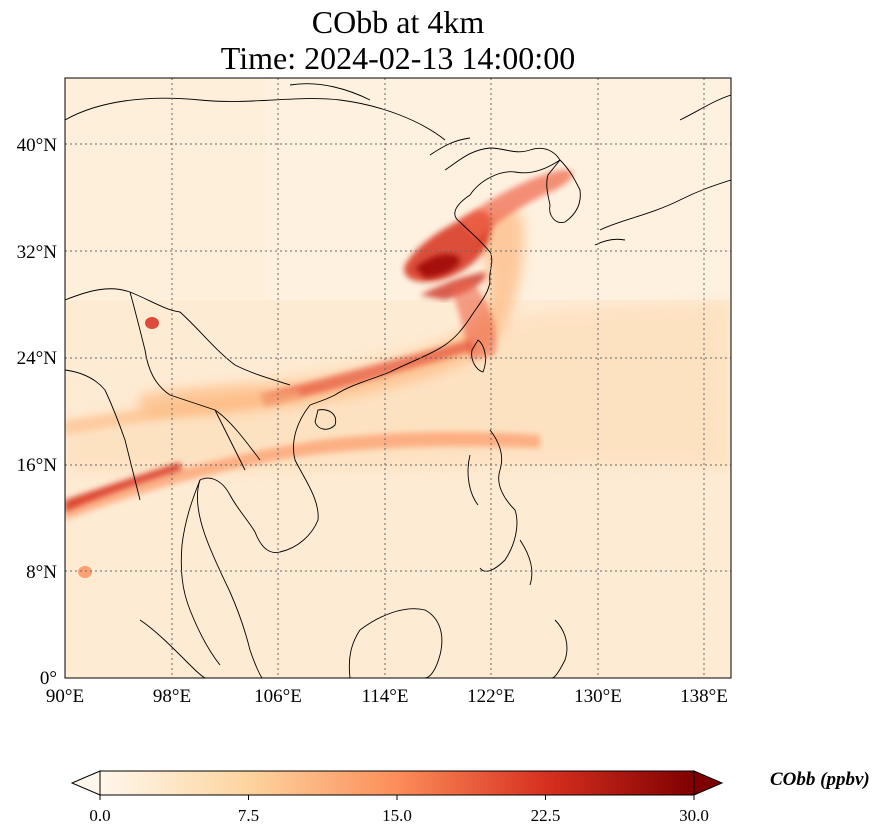  Describe the element at coordinates (248, 815) in the screenshot. I see `colorbar-tick-label: 7.5` at that location.